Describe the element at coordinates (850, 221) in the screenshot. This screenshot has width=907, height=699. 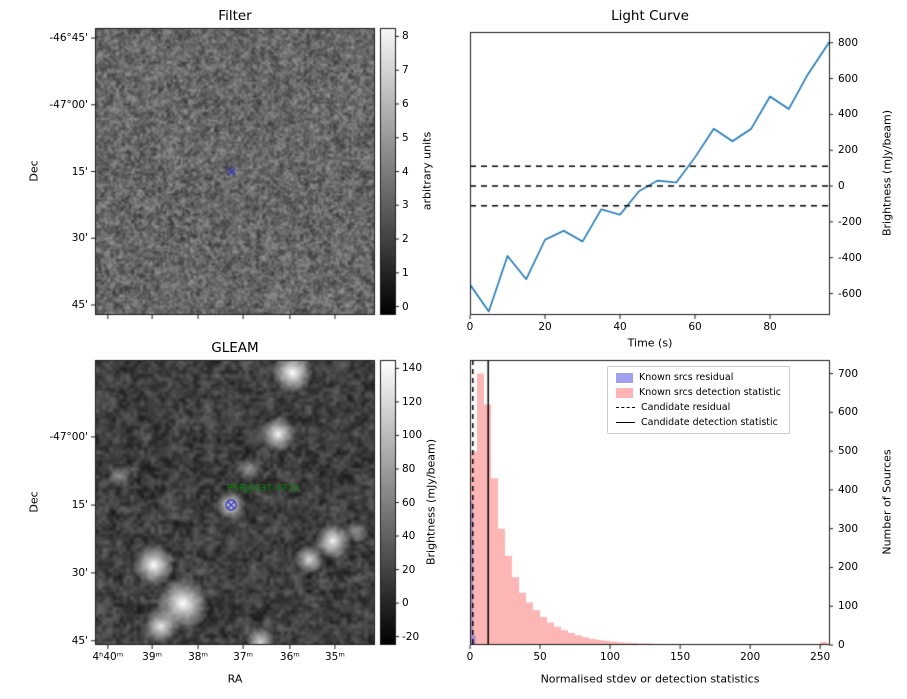
I see `lightcurve-y-tick-label: -200` at that location.